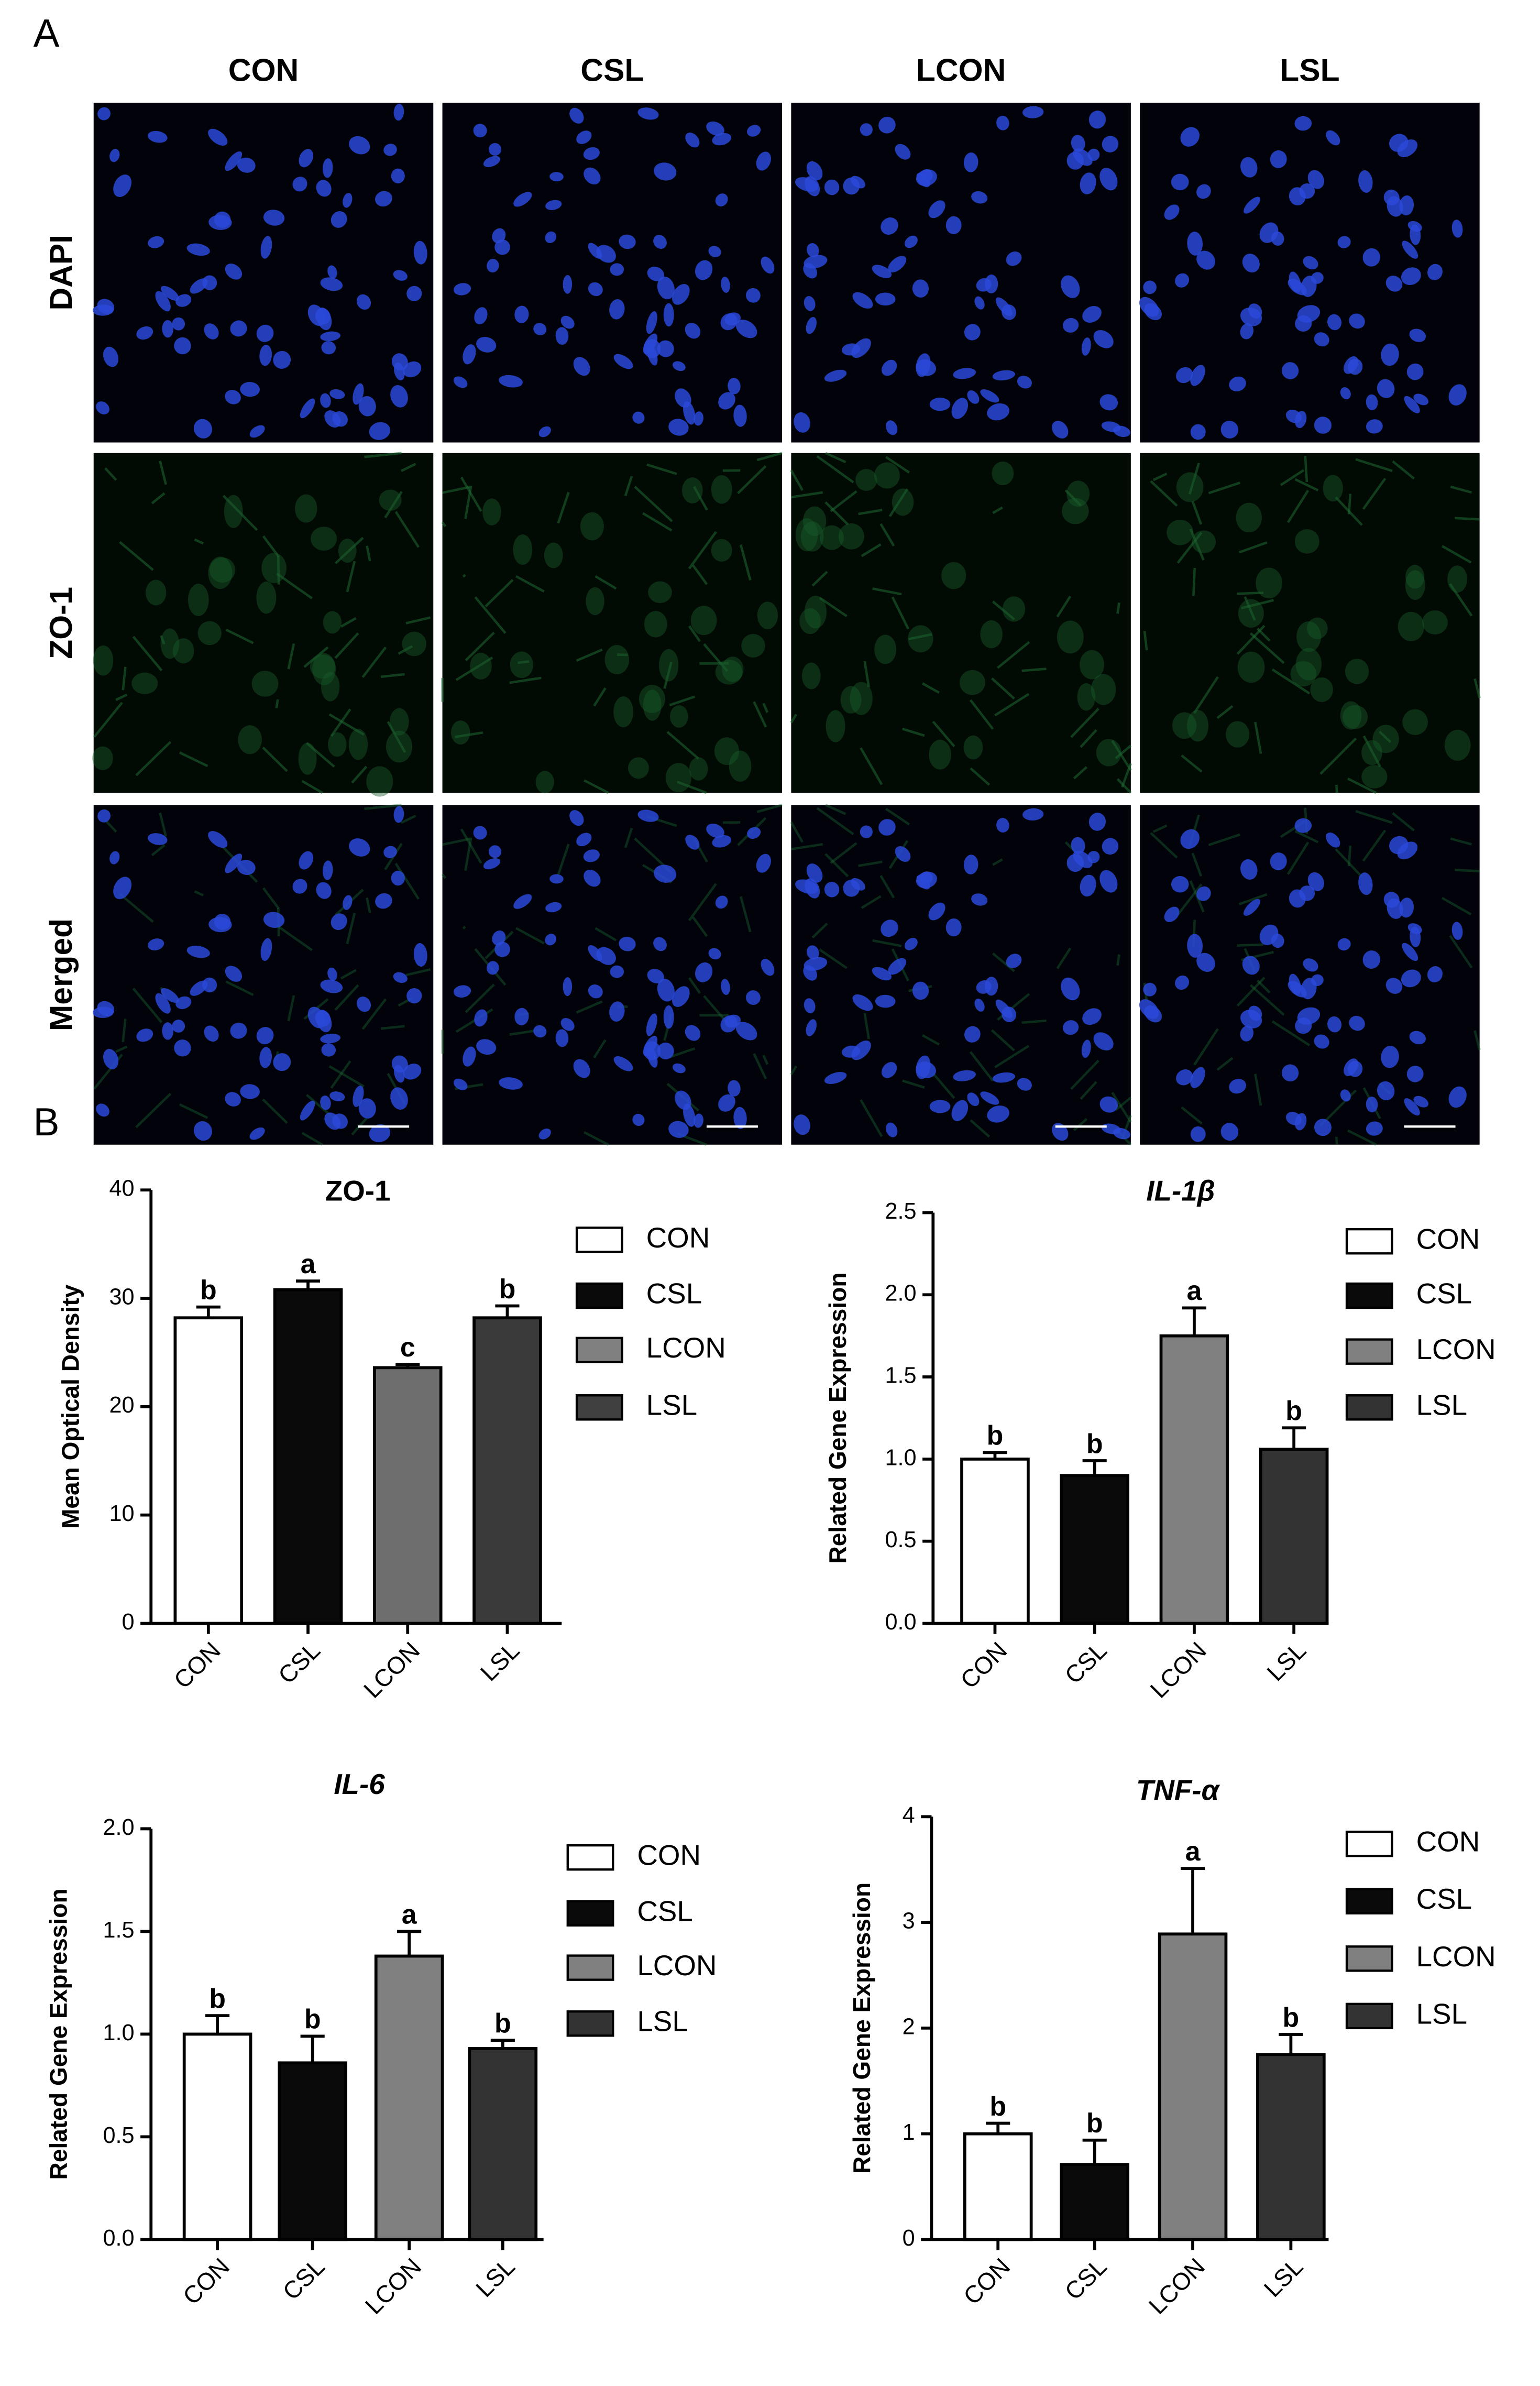 Image resolution: width=1540 pixels, height=2386 pixels. I want to click on significance-letter: b, so click(209, 1289).